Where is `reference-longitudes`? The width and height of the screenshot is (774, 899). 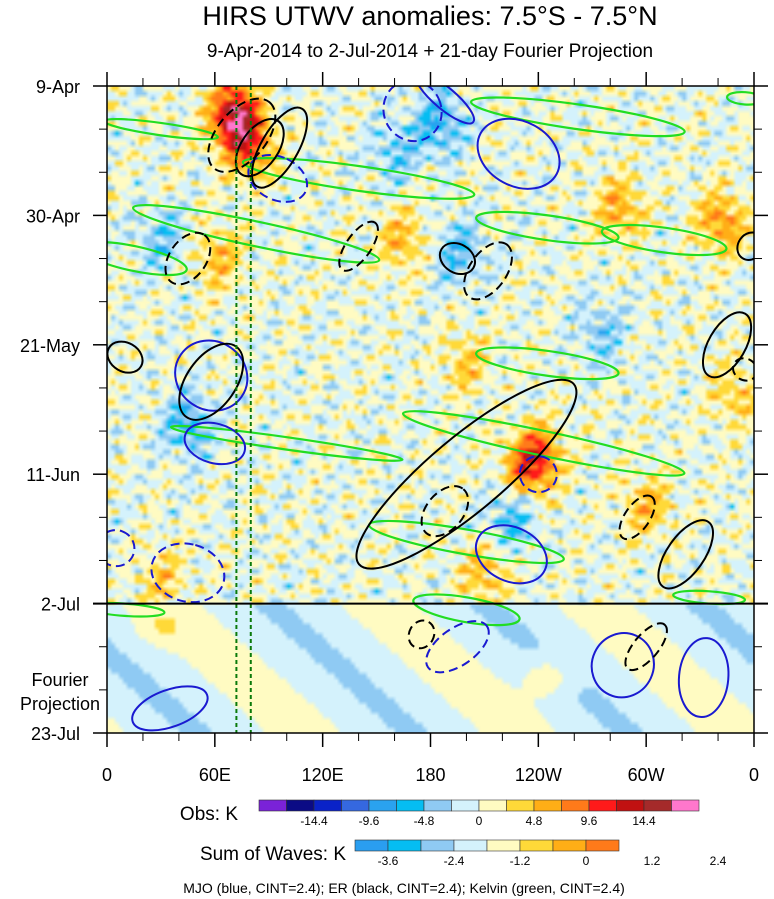
reference-longitudes is located at coordinates (243, 409).